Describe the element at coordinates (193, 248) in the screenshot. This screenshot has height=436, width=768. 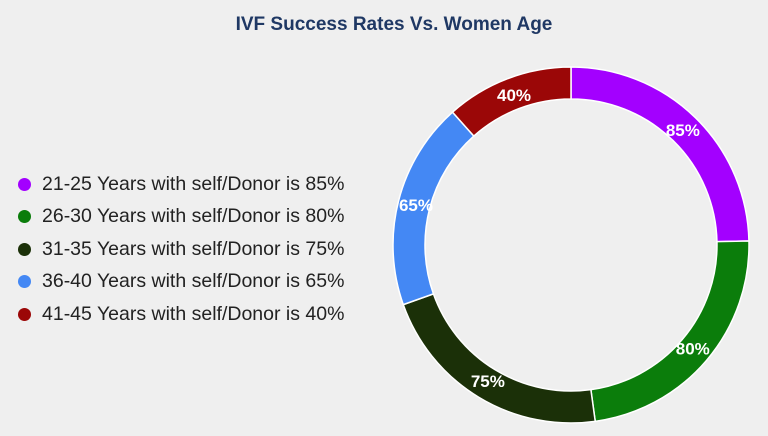
I see `legend-label: 31-35 Years with self/Donor is 75%` at that location.